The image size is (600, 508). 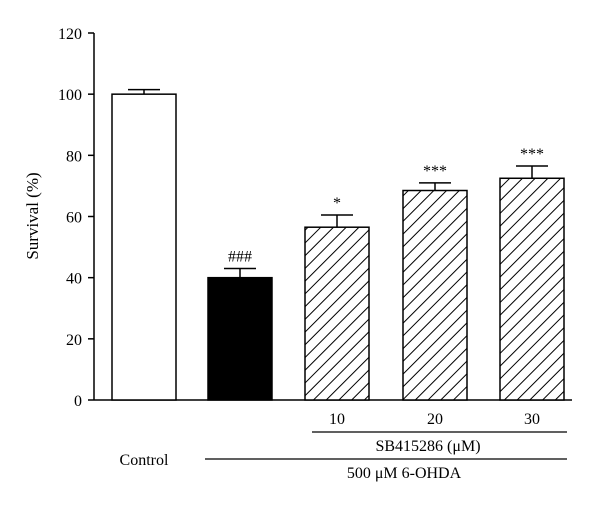 What do you see at coordinates (435, 419) in the screenshot?
I see `x-tick-label: 20` at bounding box center [435, 419].